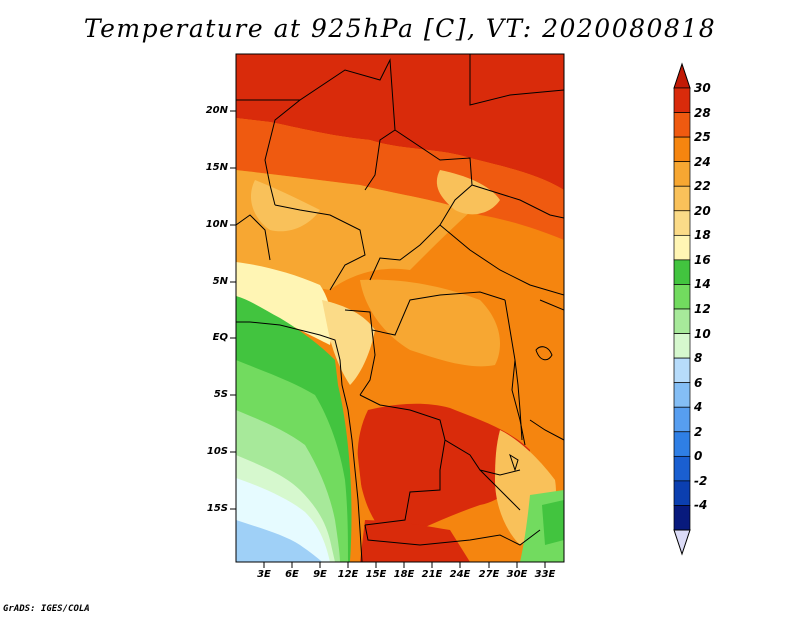  I want to click on colorbar-label: 10, so click(702, 333).